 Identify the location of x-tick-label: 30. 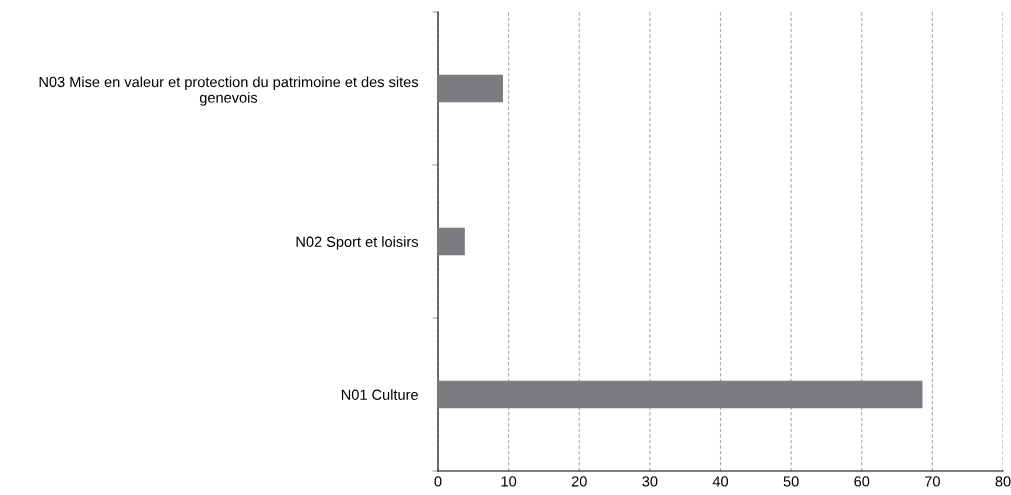
(650, 481).